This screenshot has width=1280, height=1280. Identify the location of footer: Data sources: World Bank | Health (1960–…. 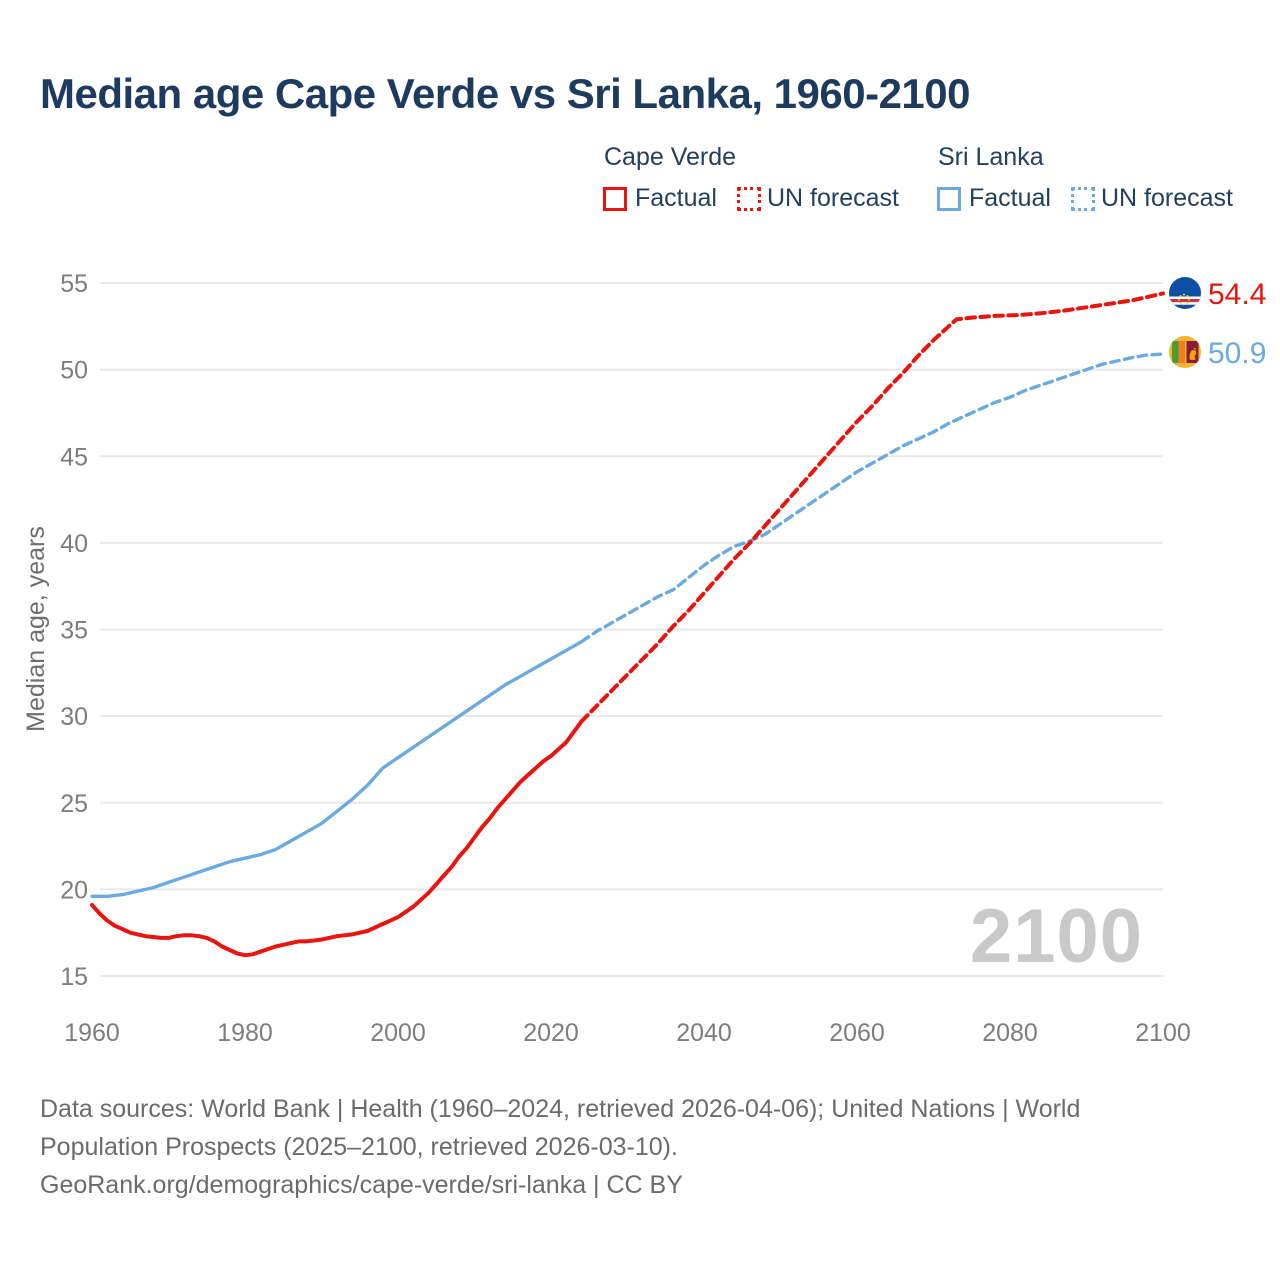
(560, 1147).